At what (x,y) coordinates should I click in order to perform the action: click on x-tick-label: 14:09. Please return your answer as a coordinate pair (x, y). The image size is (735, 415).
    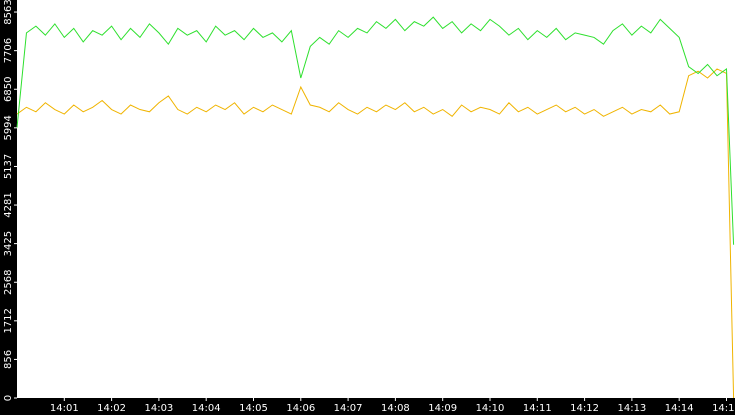
    Looking at the image, I should click on (442, 408).